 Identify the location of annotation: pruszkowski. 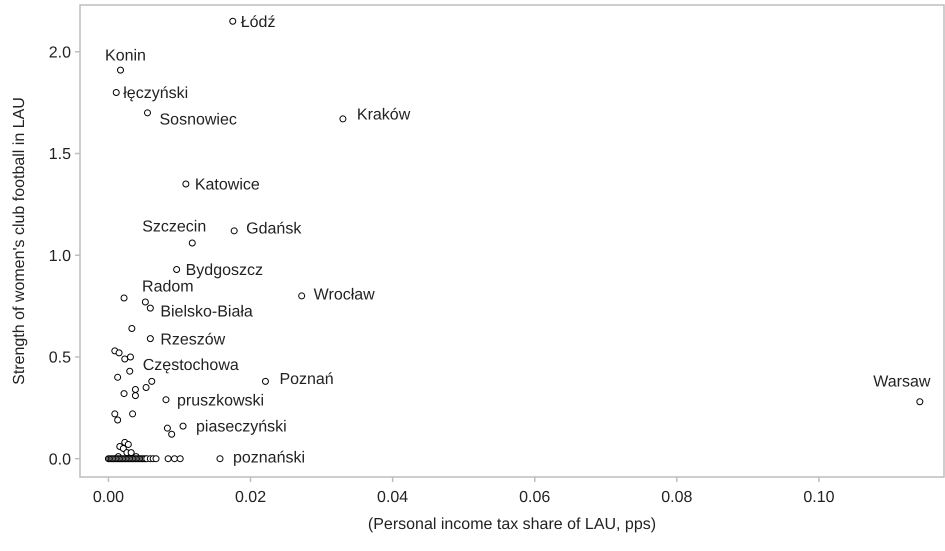
(220, 401).